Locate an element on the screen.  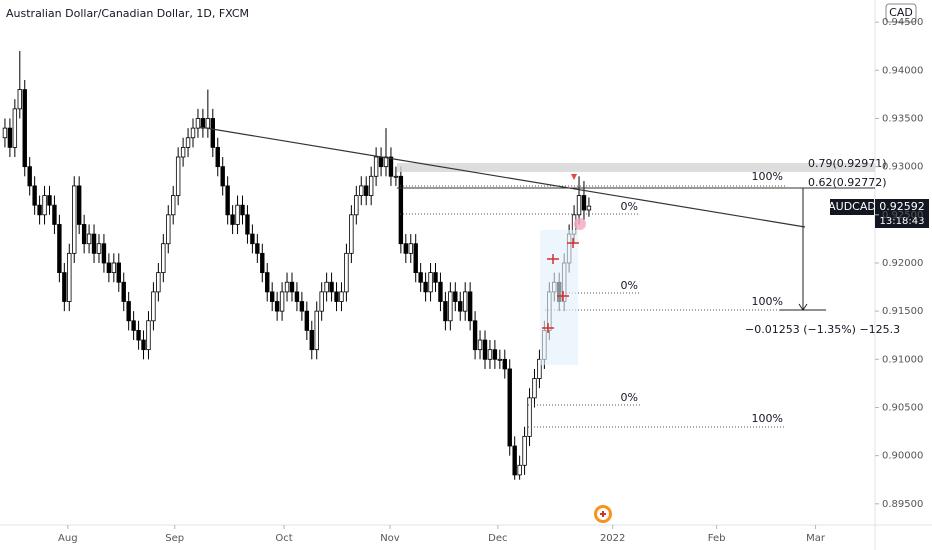
trendline is located at coordinates (502, 177).